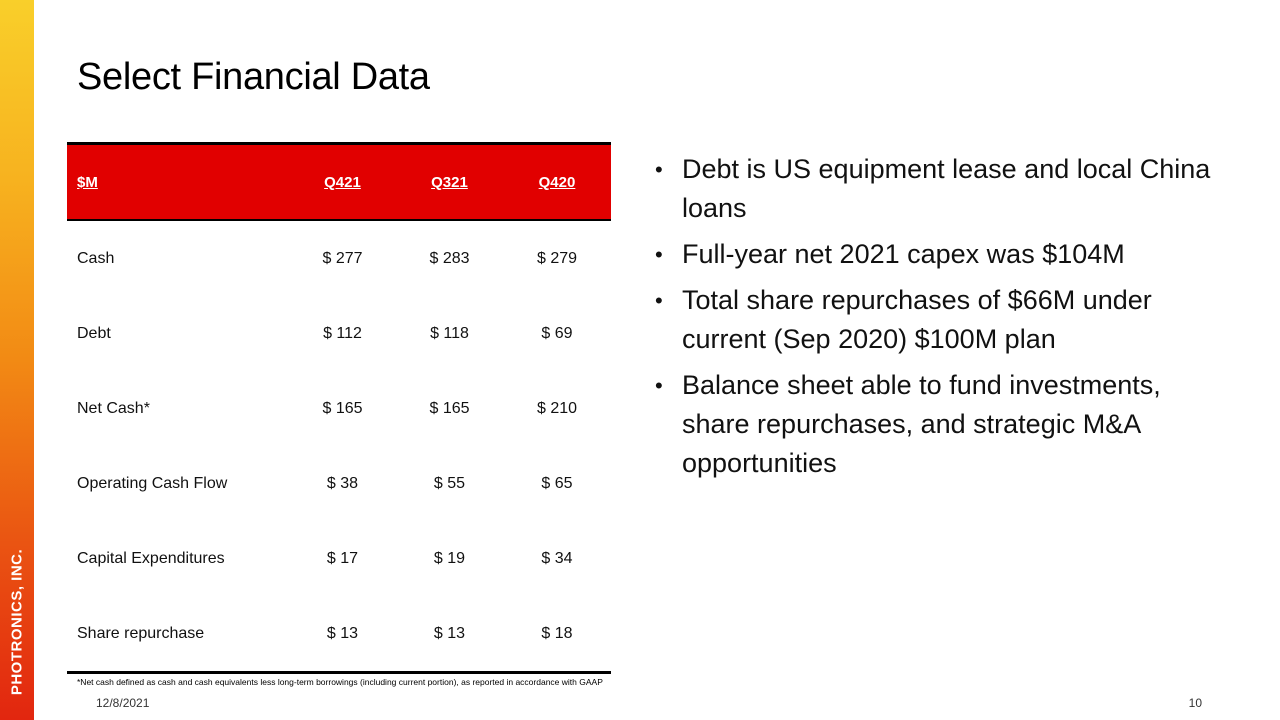 Image resolution: width=1280 pixels, height=720 pixels. What do you see at coordinates (557, 408) in the screenshot?
I see `cell-value: $ 210` at bounding box center [557, 408].